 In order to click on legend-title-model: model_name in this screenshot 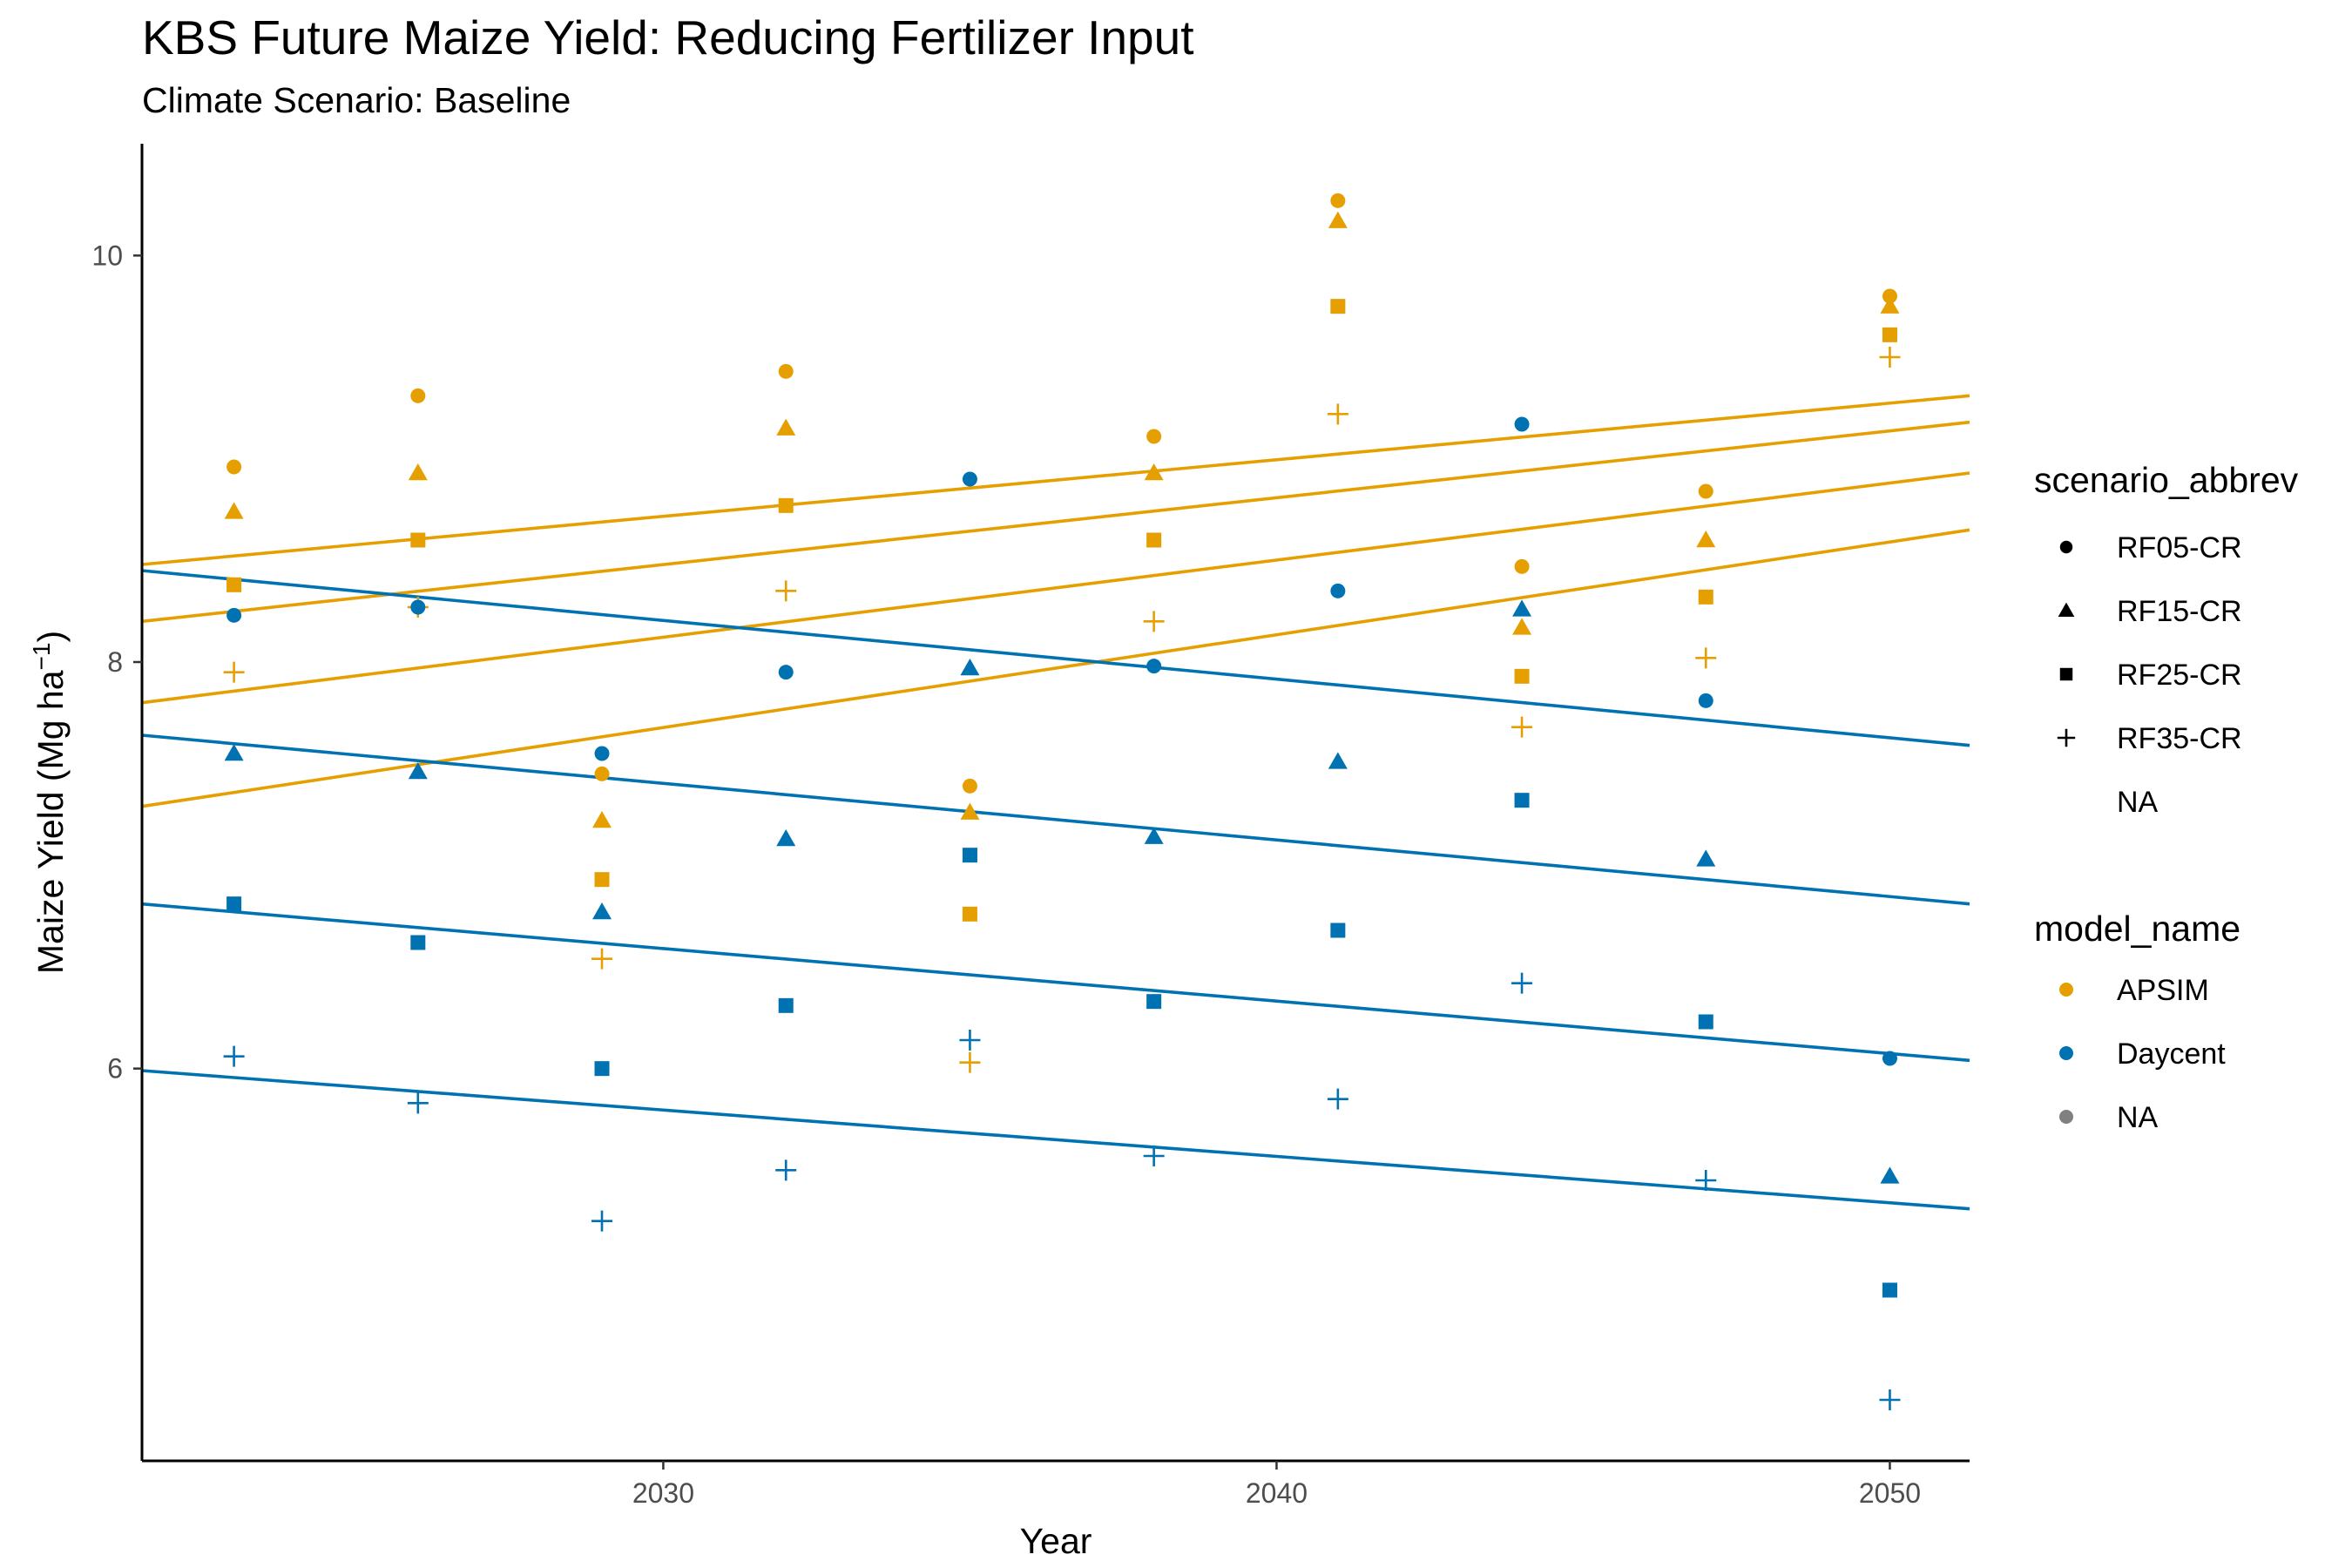, I will do `click(2137, 929)`.